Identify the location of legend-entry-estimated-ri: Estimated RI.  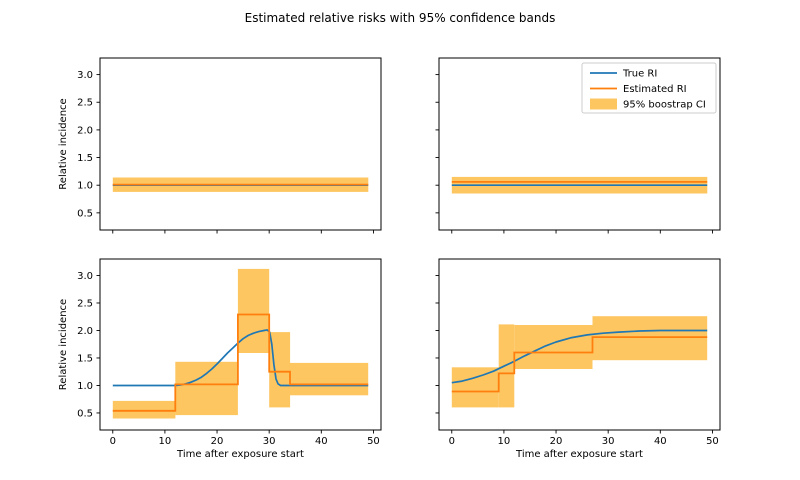
(638, 89).